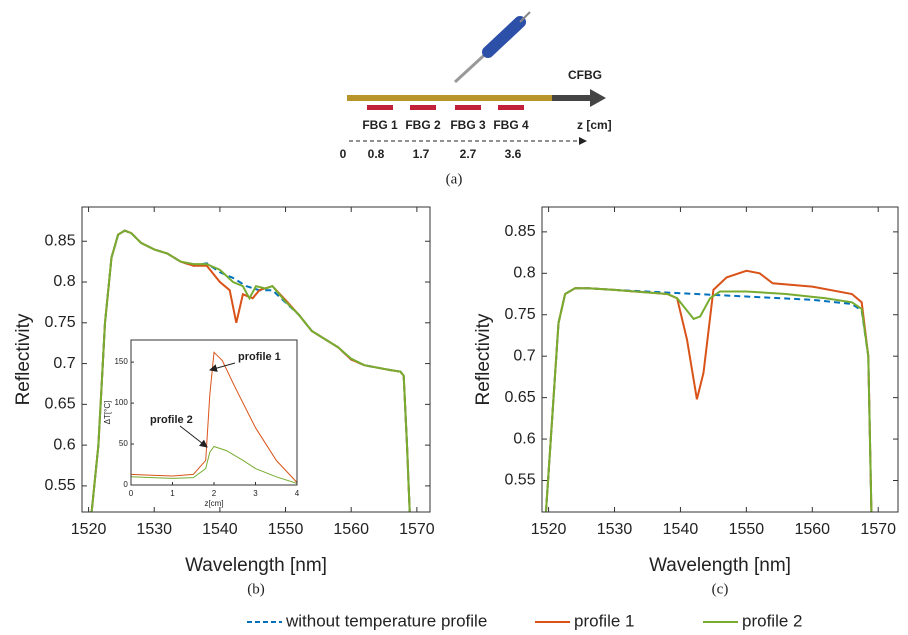 The image size is (908, 635). What do you see at coordinates (468, 154) in the screenshot?
I see `position-label: 2.7` at bounding box center [468, 154].